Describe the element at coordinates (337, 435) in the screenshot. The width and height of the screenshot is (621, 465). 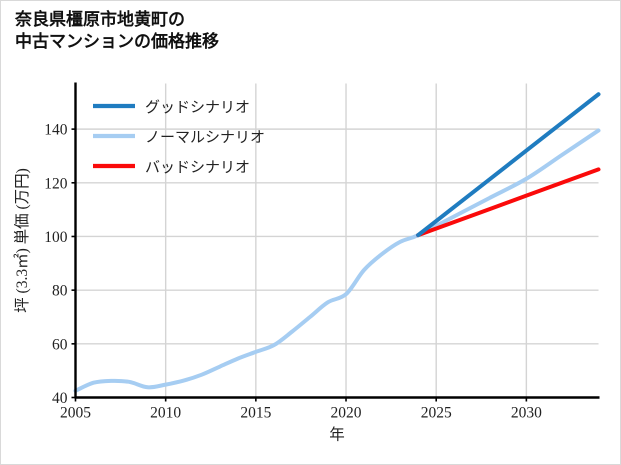
I see `x-axis-title: 年` at that location.